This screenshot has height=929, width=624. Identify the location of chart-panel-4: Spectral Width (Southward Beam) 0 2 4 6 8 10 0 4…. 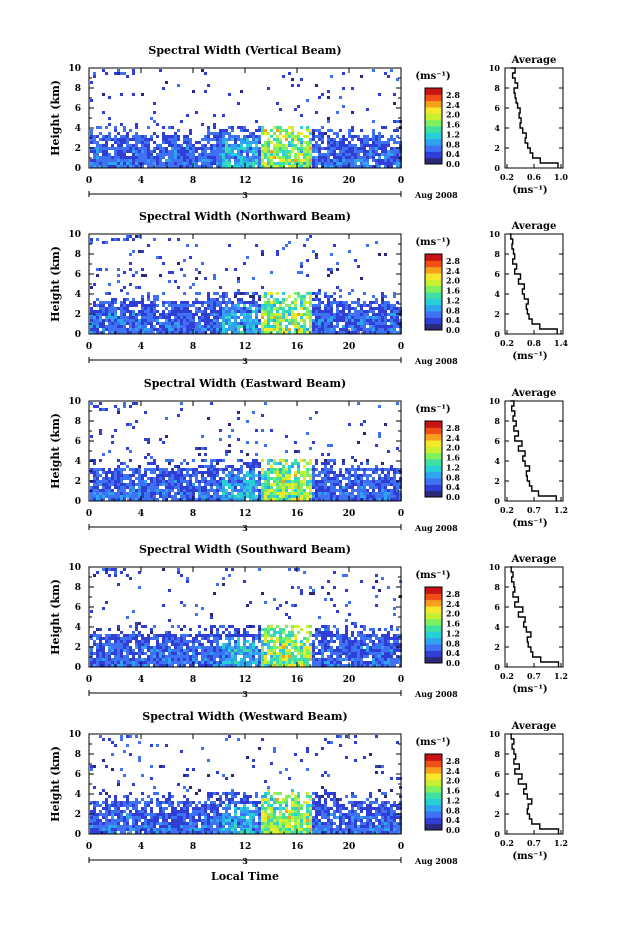
(308, 621).